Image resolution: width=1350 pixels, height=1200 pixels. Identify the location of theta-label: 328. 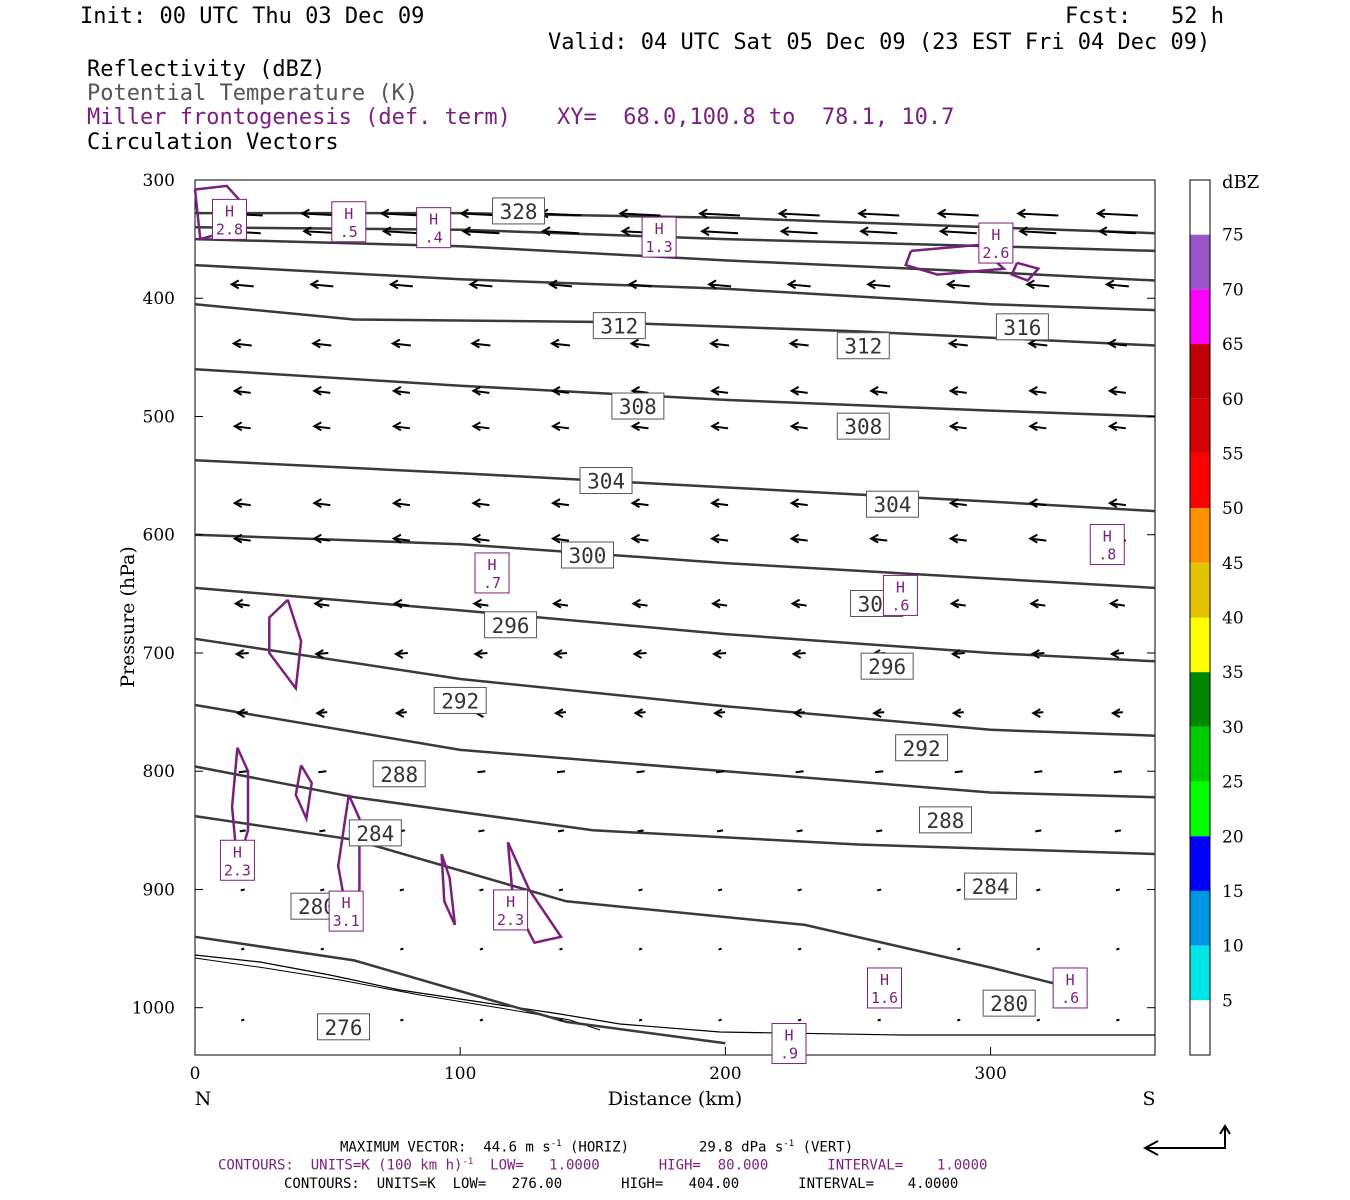
(519, 212).